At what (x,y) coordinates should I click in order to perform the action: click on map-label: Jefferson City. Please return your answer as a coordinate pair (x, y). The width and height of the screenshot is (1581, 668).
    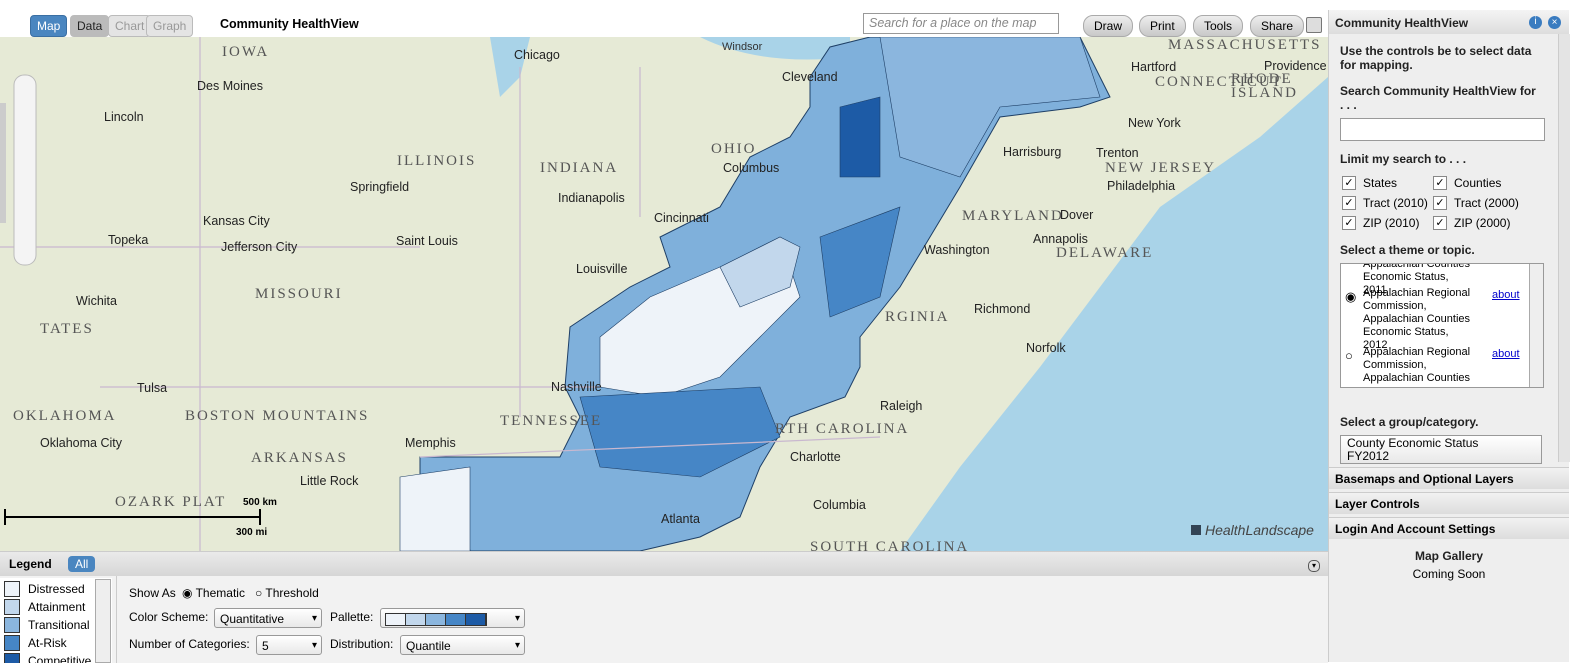
    Looking at the image, I should click on (259, 247).